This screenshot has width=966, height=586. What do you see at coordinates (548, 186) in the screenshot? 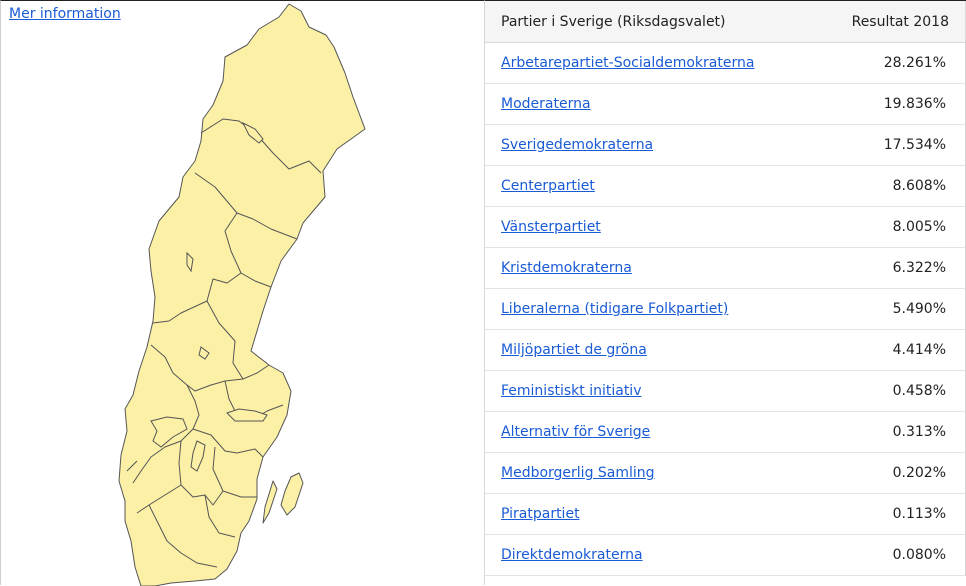
I see `party-link: Centerpartiet` at bounding box center [548, 186].